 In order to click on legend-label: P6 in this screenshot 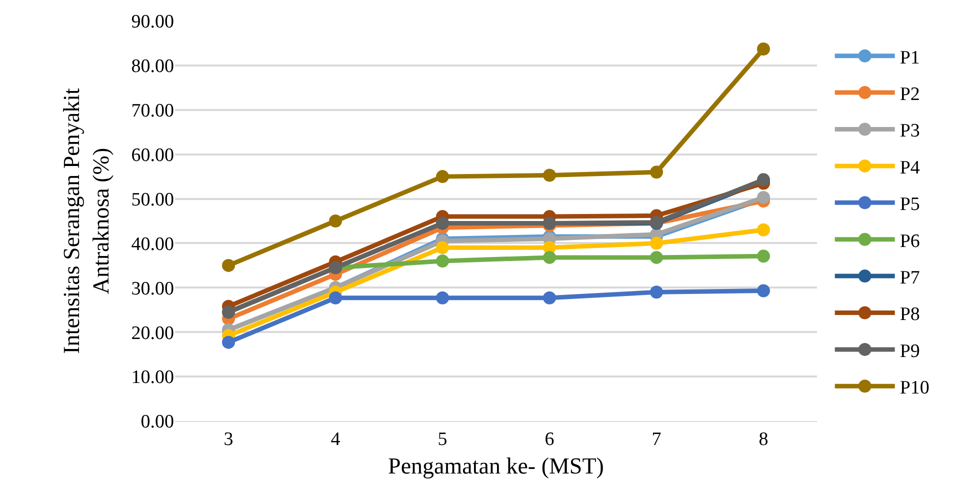, I will do `click(910, 241)`.